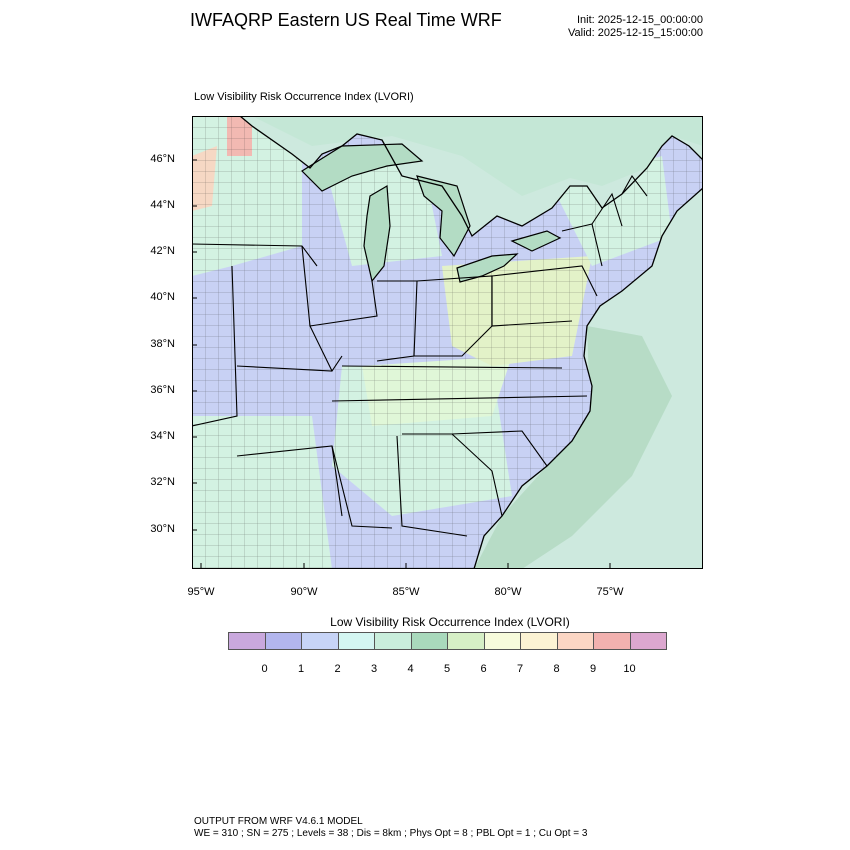 This screenshot has height=850, width=850. I want to click on legend-tick-label: 8, so click(556, 669).